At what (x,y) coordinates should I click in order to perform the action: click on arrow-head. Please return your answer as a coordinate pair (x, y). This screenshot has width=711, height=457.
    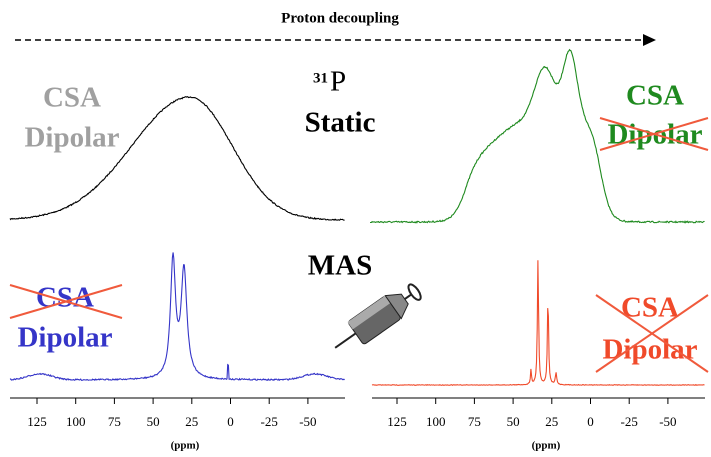
    Looking at the image, I should click on (649, 40).